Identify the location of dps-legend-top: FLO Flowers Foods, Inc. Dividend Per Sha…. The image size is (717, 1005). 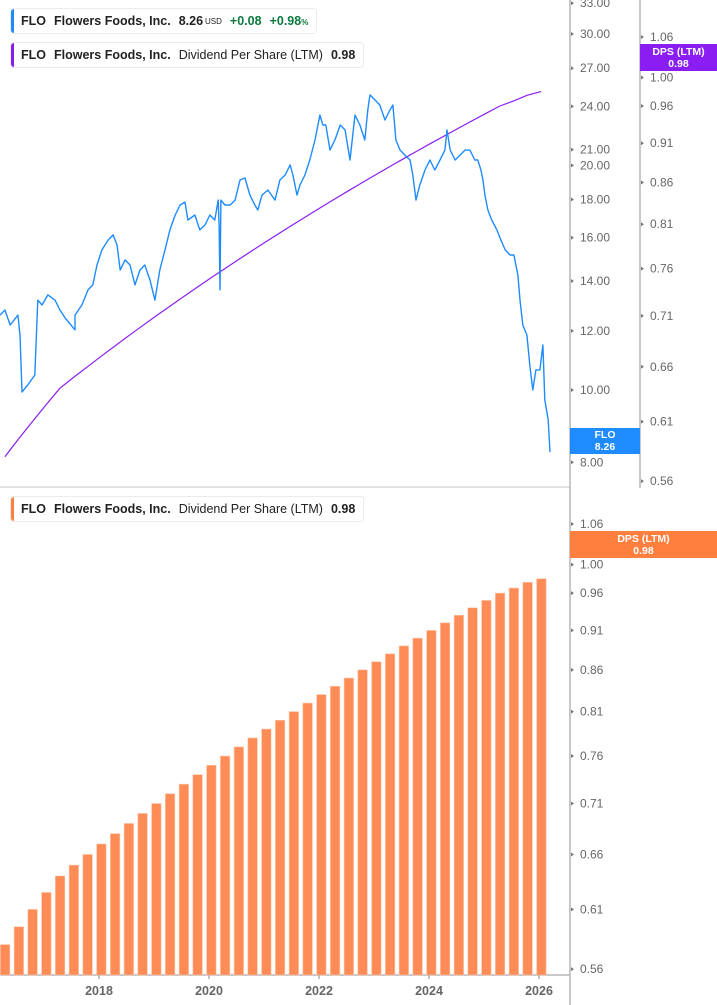
(187, 55).